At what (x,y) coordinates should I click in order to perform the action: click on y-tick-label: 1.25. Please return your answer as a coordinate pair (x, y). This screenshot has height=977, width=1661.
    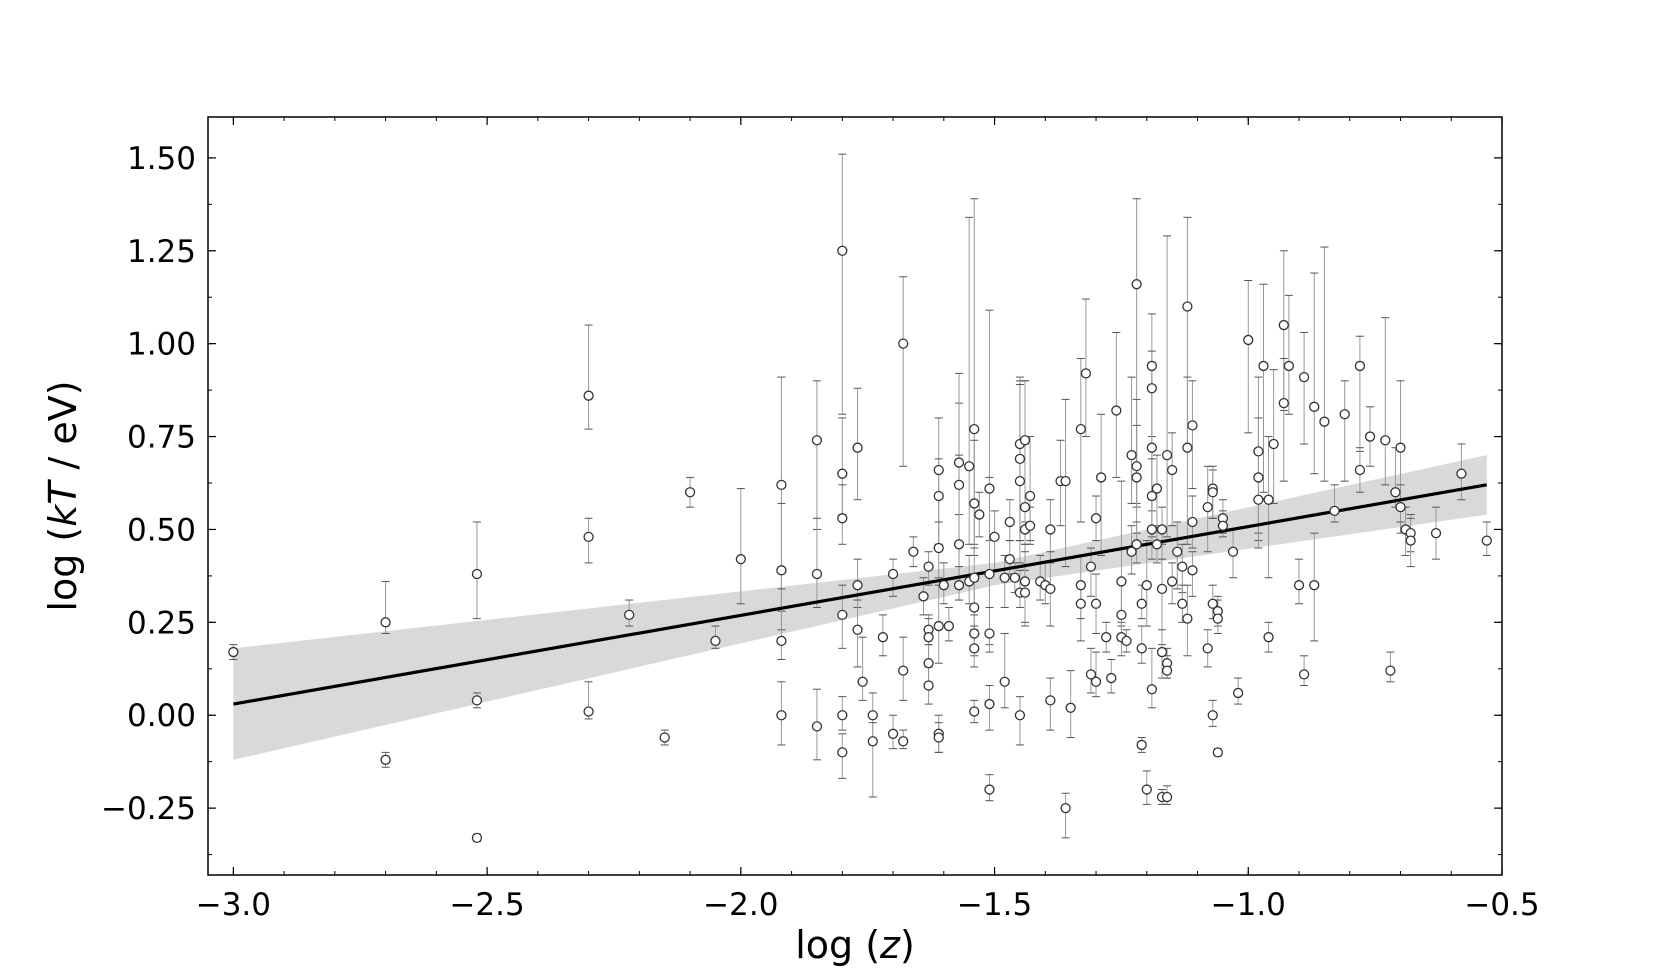
    Looking at the image, I should click on (161, 252).